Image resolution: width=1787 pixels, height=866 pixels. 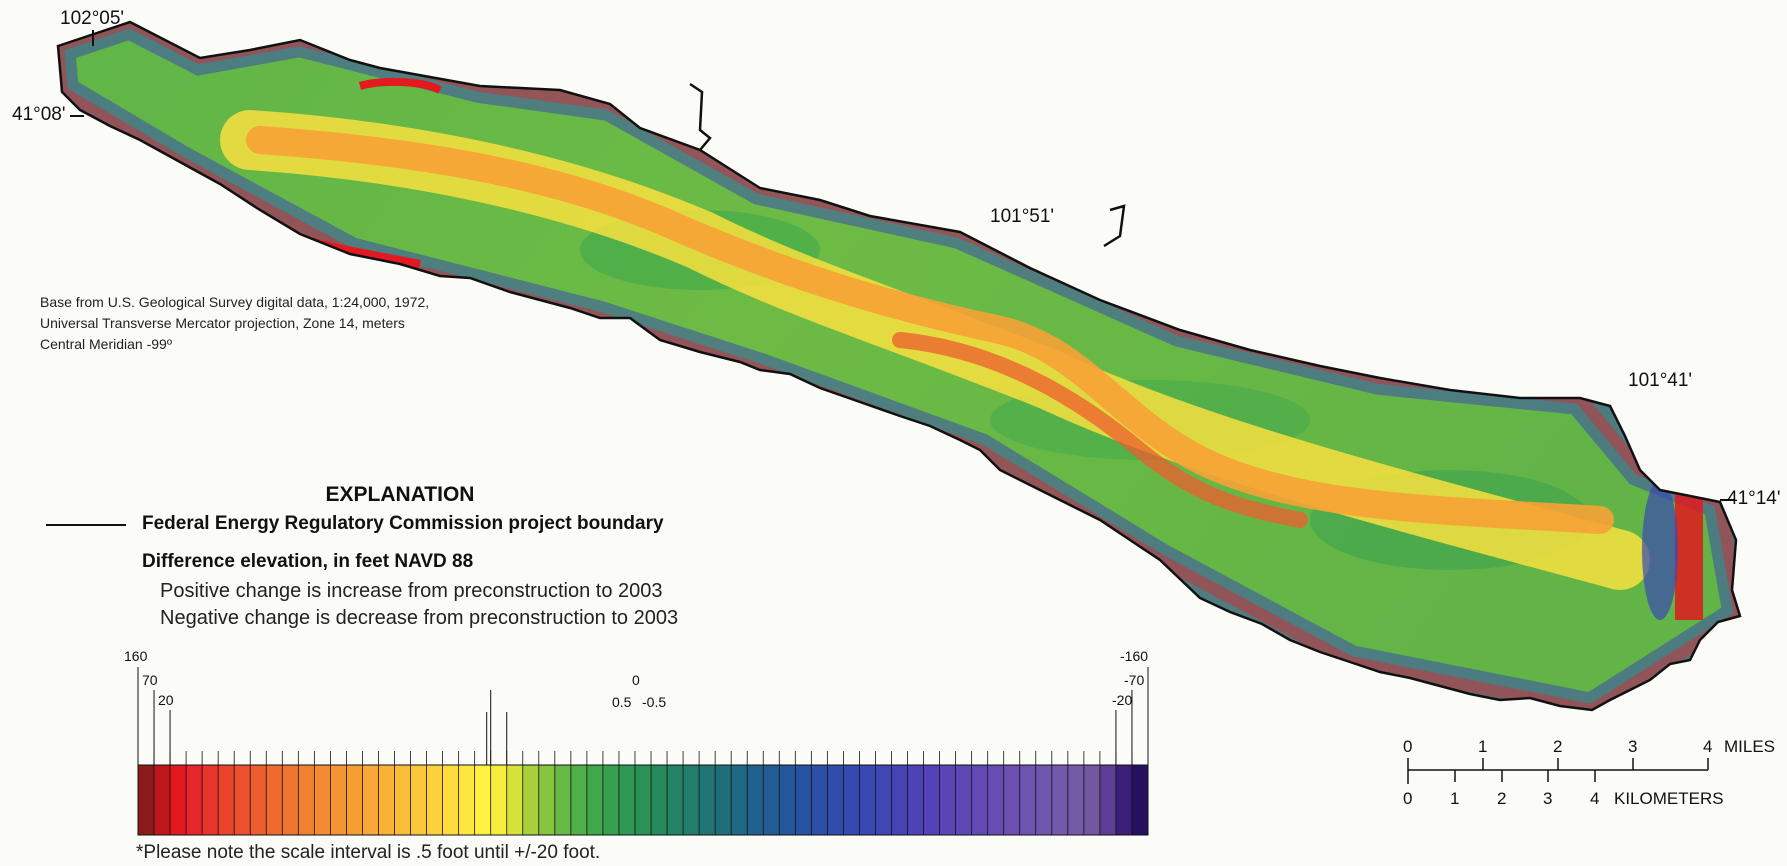 What do you see at coordinates (400, 494) in the screenshot?
I see `explanation-title: EXPLANATION` at bounding box center [400, 494].